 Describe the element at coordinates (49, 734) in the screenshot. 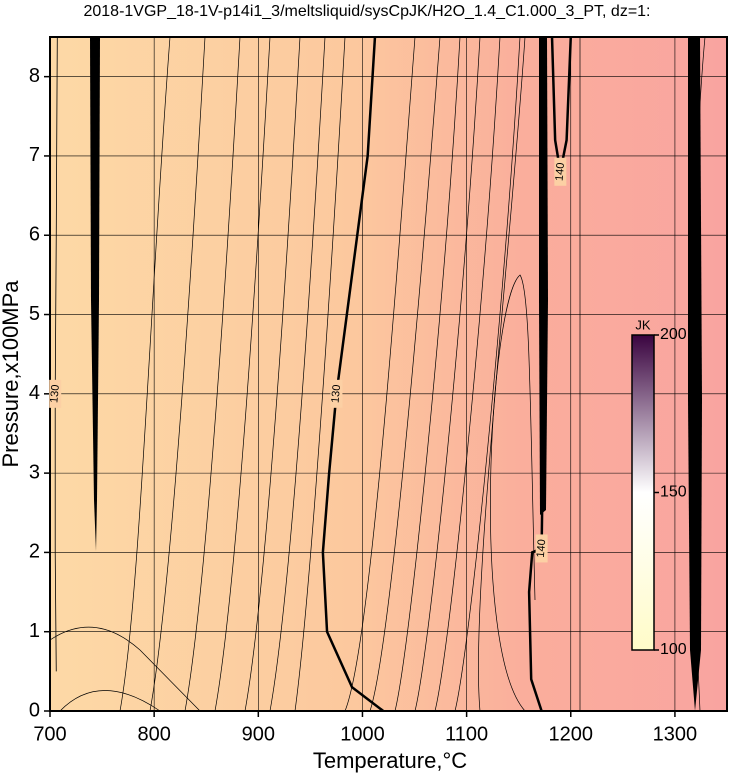

I see `x-tick-label: 700` at that location.